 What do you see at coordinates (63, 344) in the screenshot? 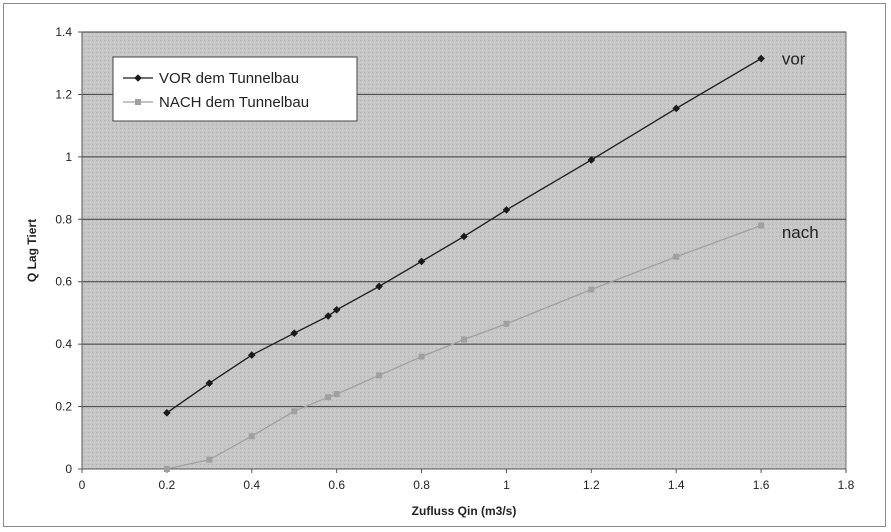
I see `y-tick-label: 0.4` at bounding box center [63, 344].